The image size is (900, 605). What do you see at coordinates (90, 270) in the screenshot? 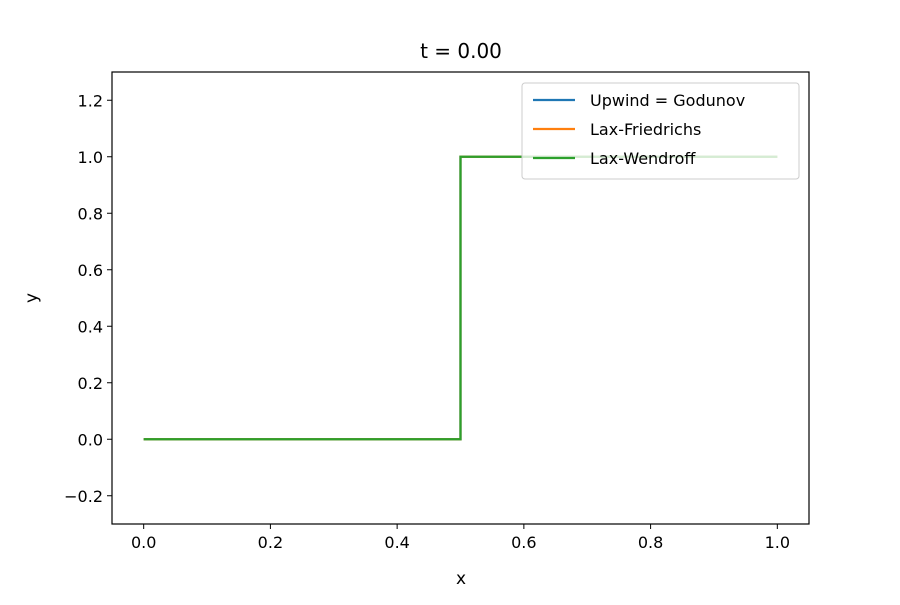
I see `y-tick-label: 0.6` at bounding box center [90, 270].